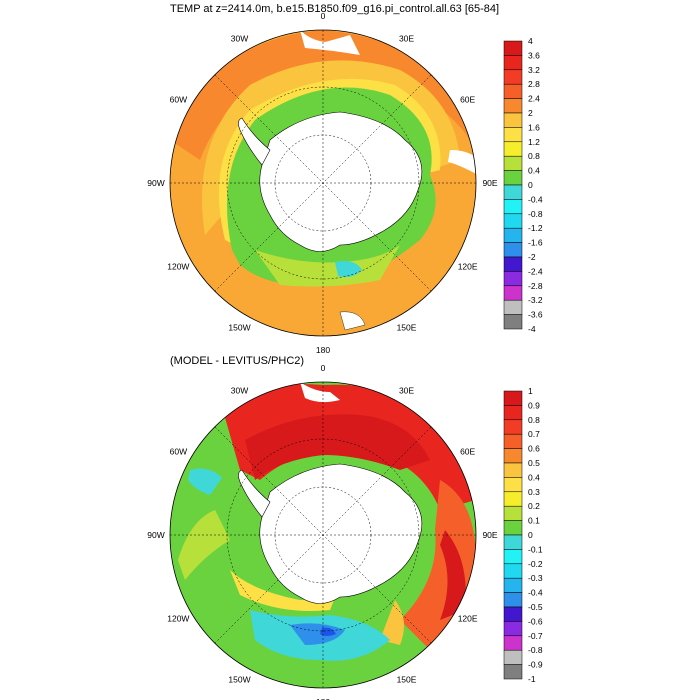 The height and width of the screenshot is (700, 700). Describe the element at coordinates (534, 492) in the screenshot. I see `panel2-colorbar-label: 0.3` at that location.